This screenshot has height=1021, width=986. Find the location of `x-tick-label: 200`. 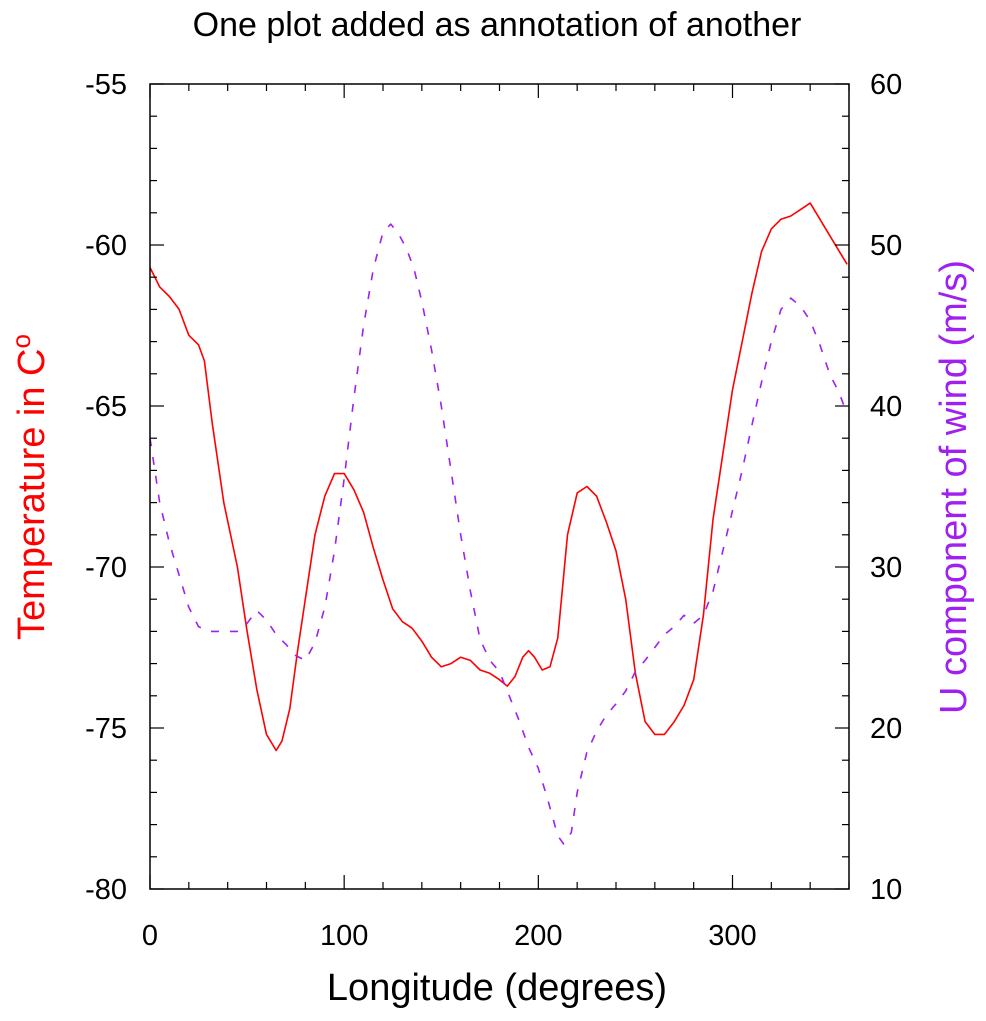

x-tick-label: 200 is located at coordinates (538, 936).